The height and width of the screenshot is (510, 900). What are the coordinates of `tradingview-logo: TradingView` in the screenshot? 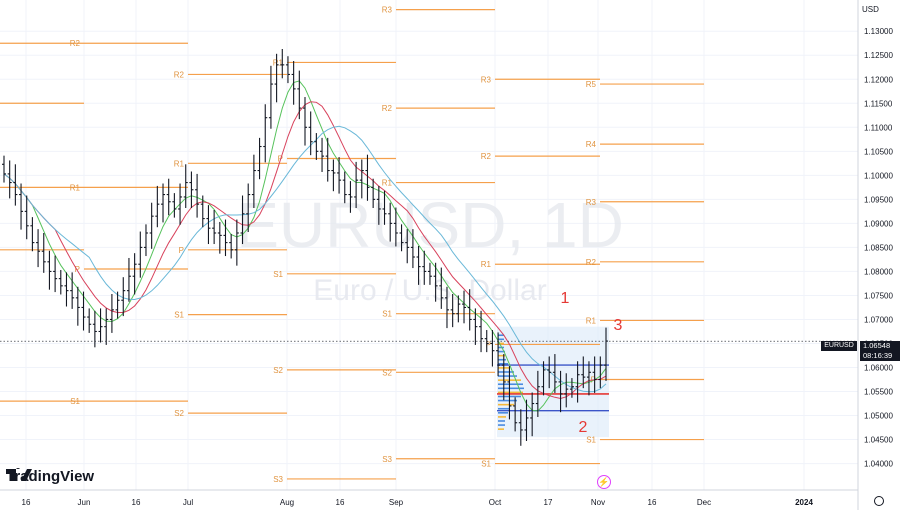 It's located at (50, 476).